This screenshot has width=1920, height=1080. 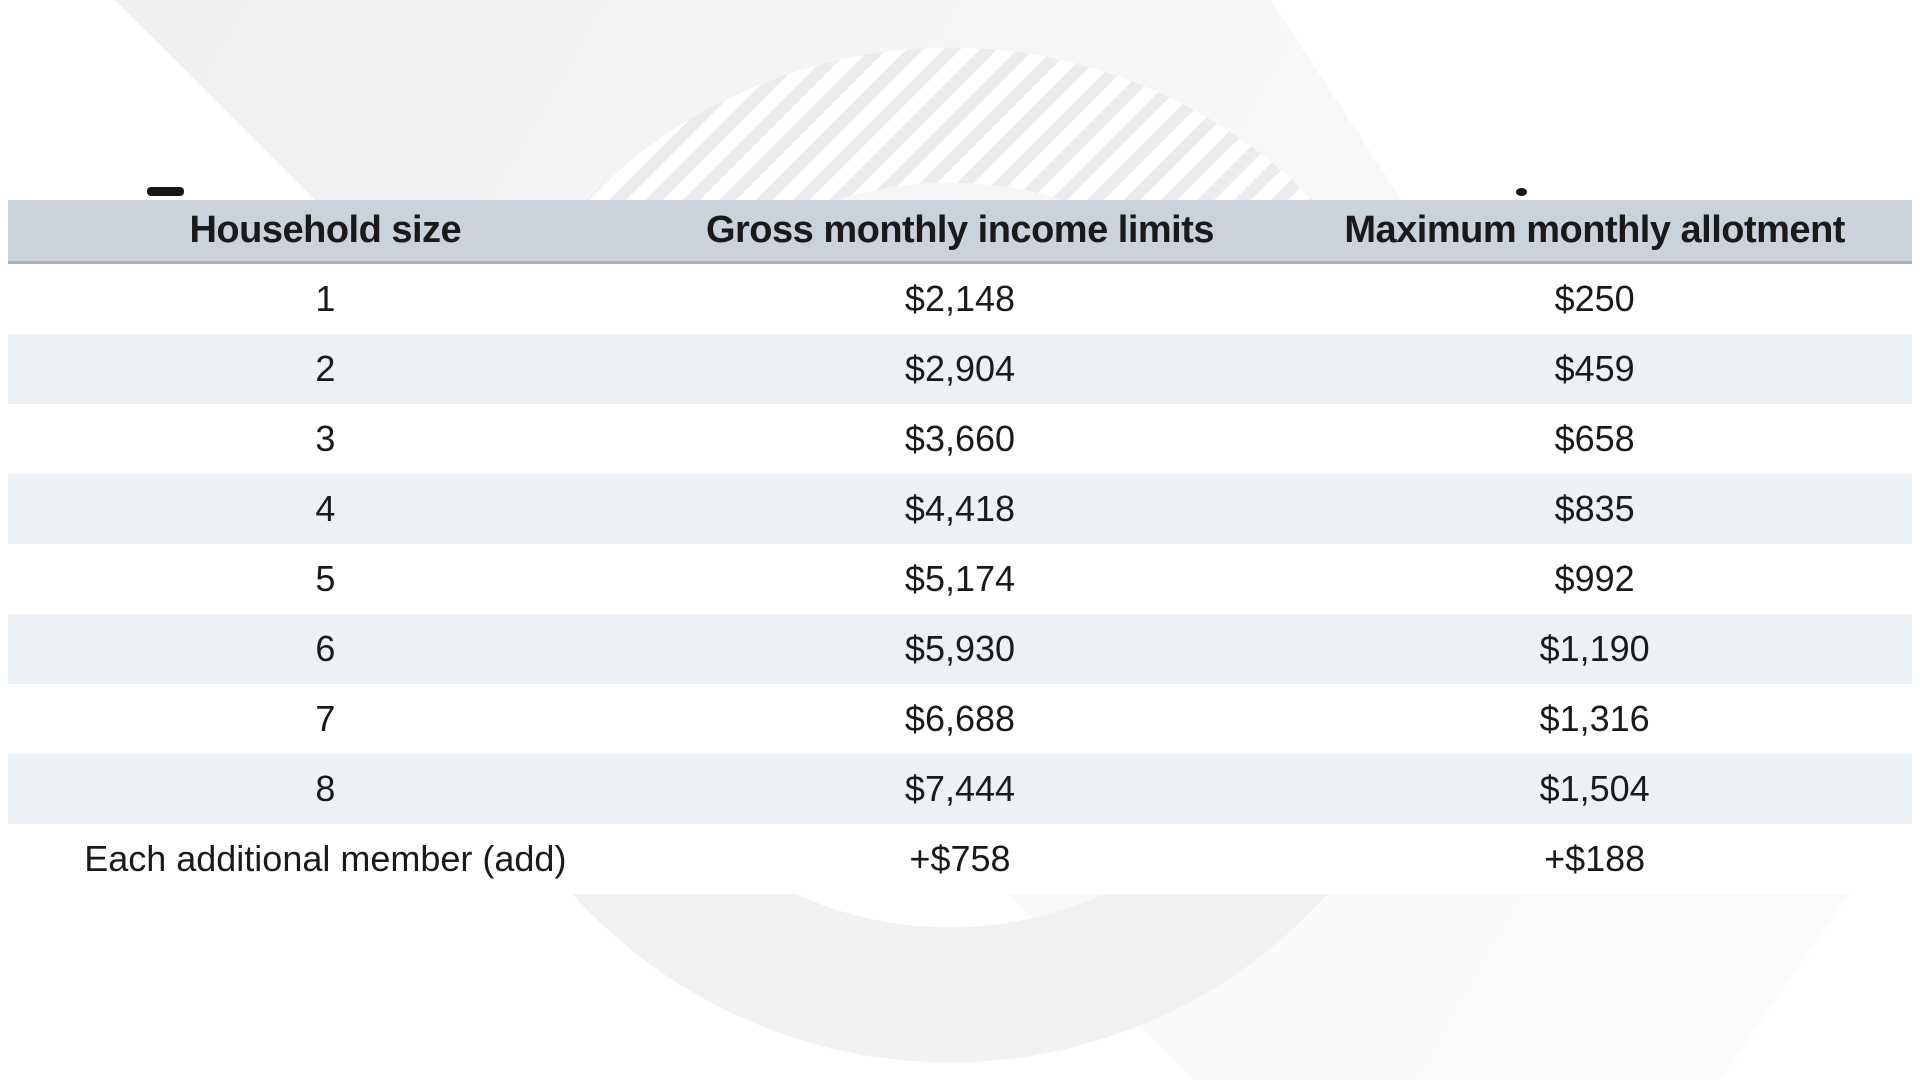 I want to click on table-row: 3 $3,660 $658, so click(x=960, y=439).